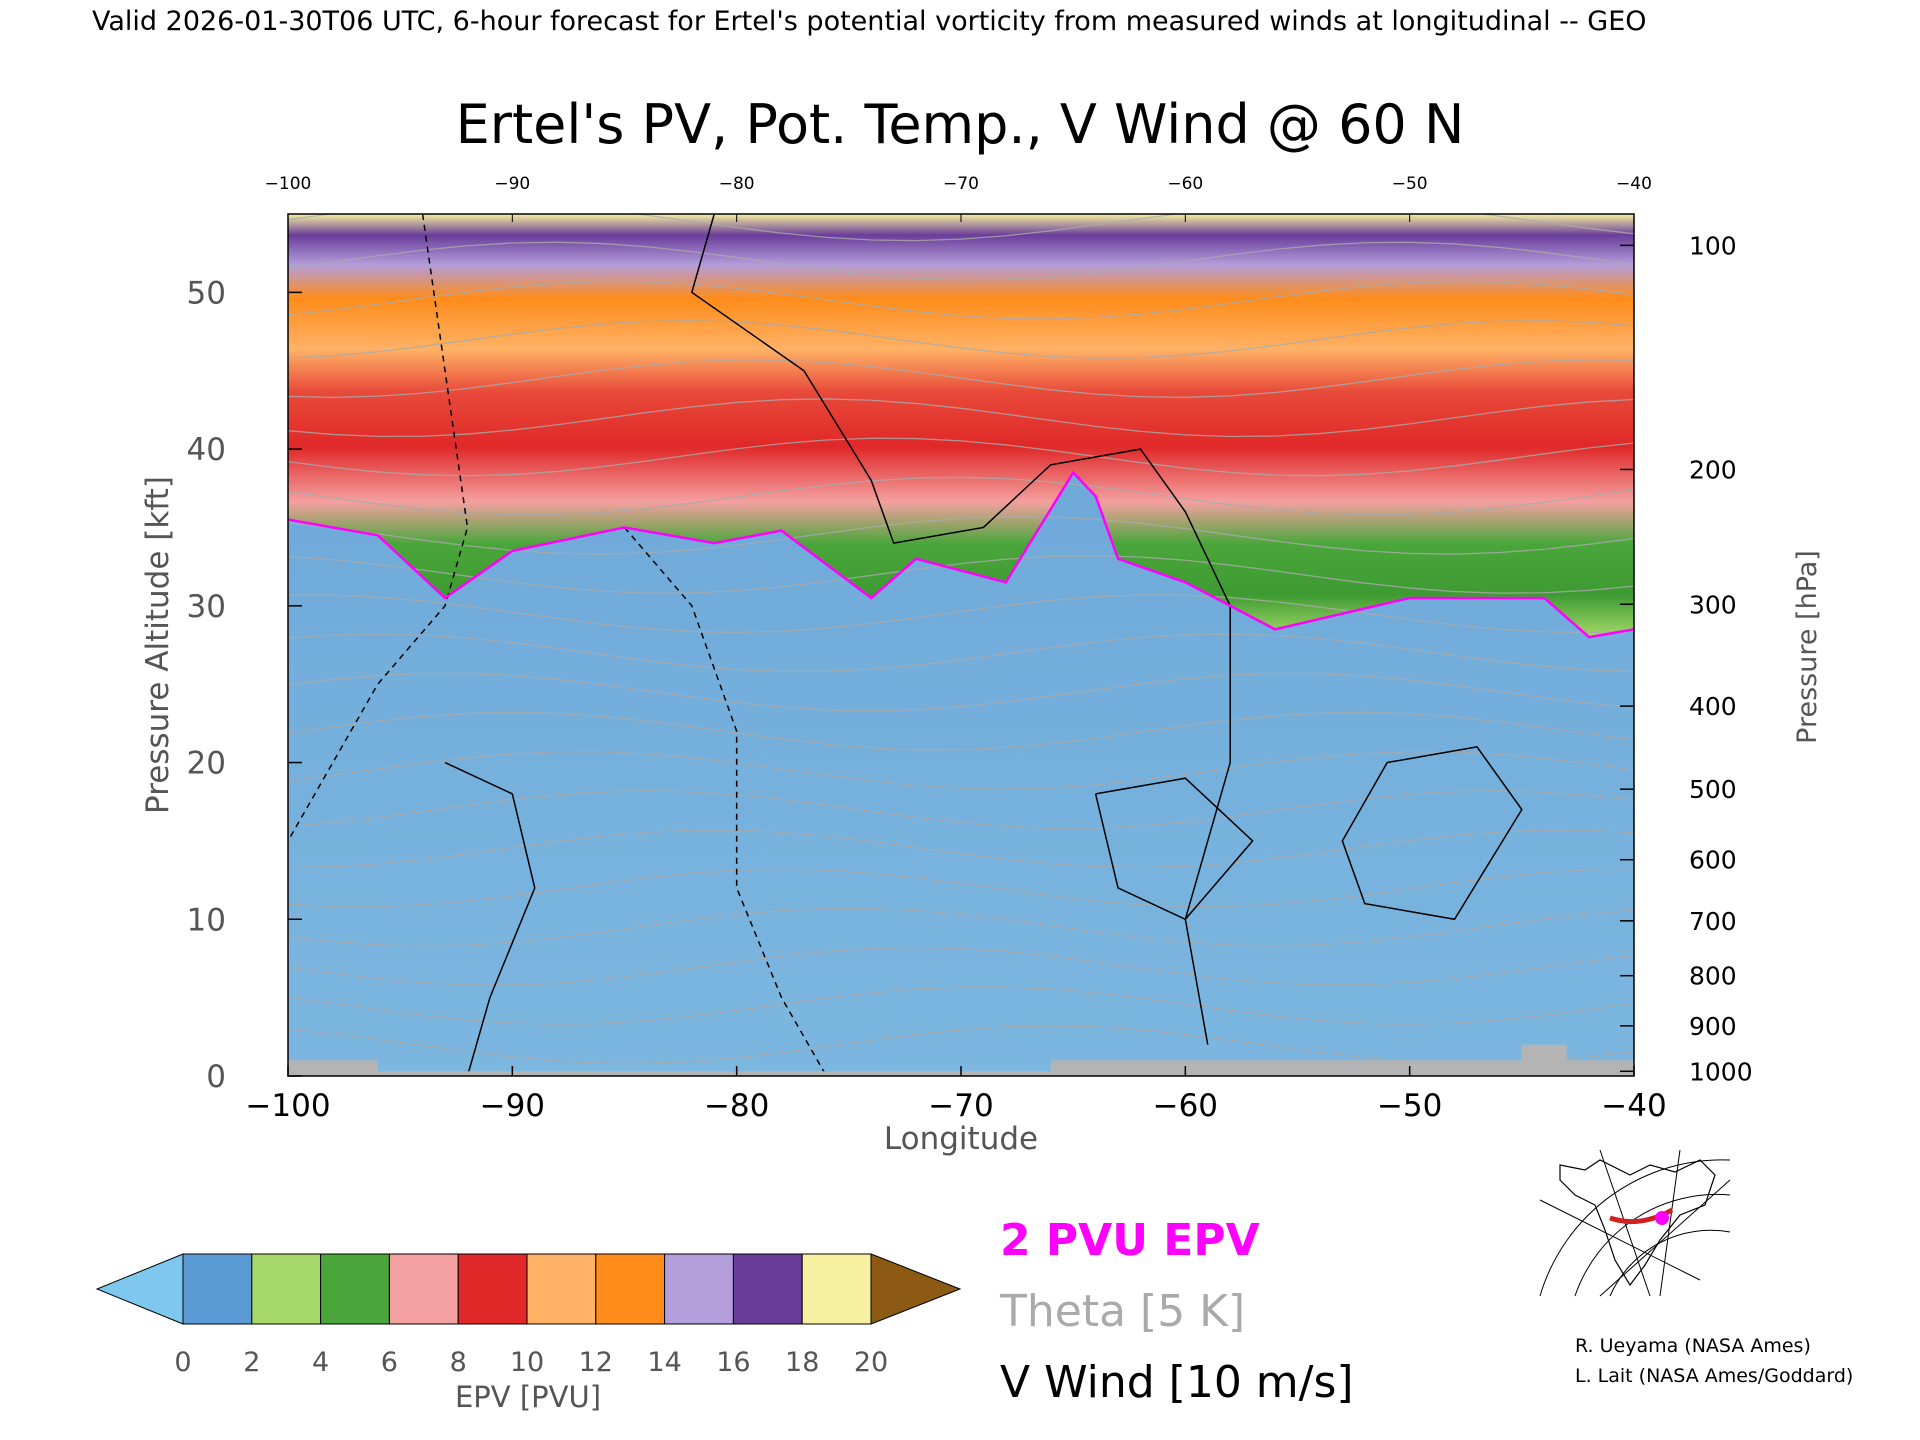 This screenshot has width=1920, height=1440. What do you see at coordinates (512, 1106) in the screenshot?
I see `x-tick-label: −90` at bounding box center [512, 1106].